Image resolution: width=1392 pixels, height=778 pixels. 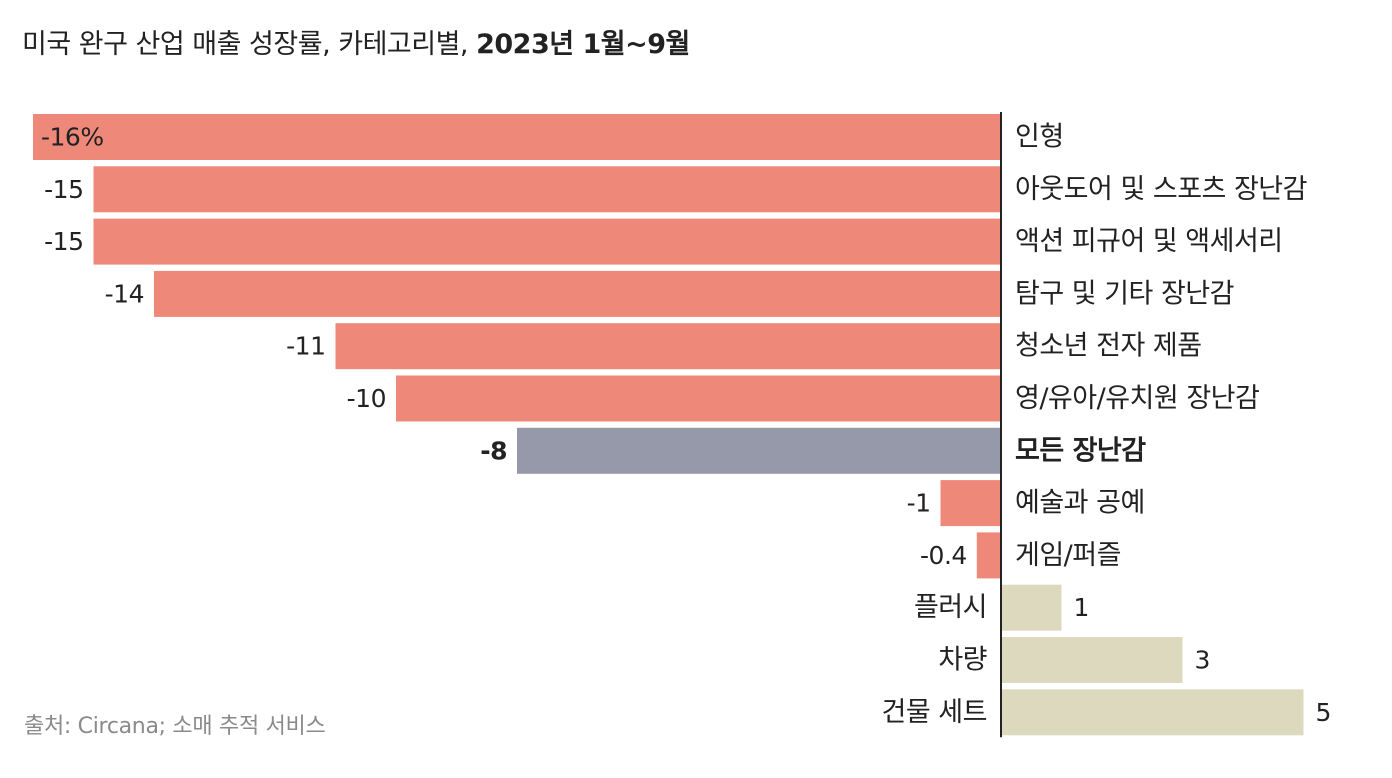 What do you see at coordinates (249, 44) in the screenshot?
I see `chart-title-main: 미국 완구 산업 매출 성장률, 카테고리별,` at bounding box center [249, 44].